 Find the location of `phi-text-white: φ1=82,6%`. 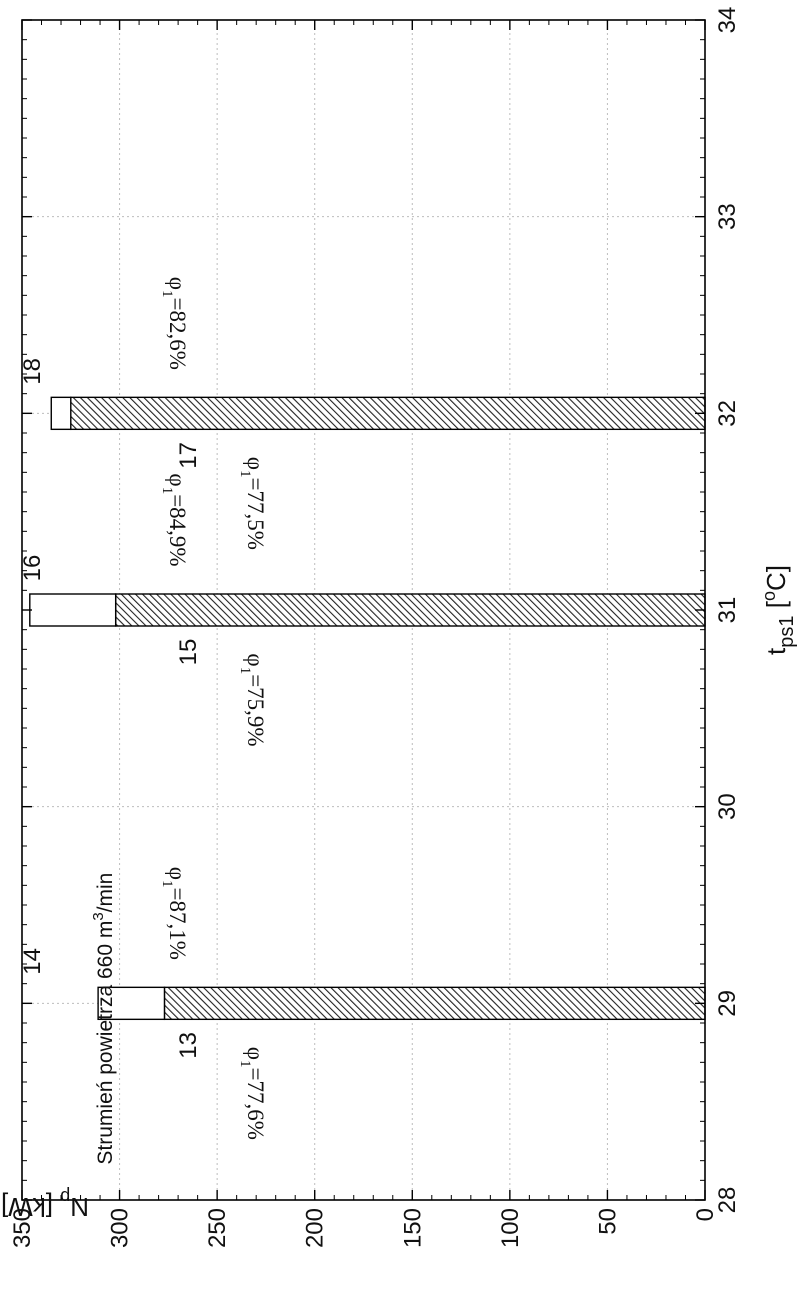

phi-text-white: φ1=82,6% is located at coordinates (174, 323).